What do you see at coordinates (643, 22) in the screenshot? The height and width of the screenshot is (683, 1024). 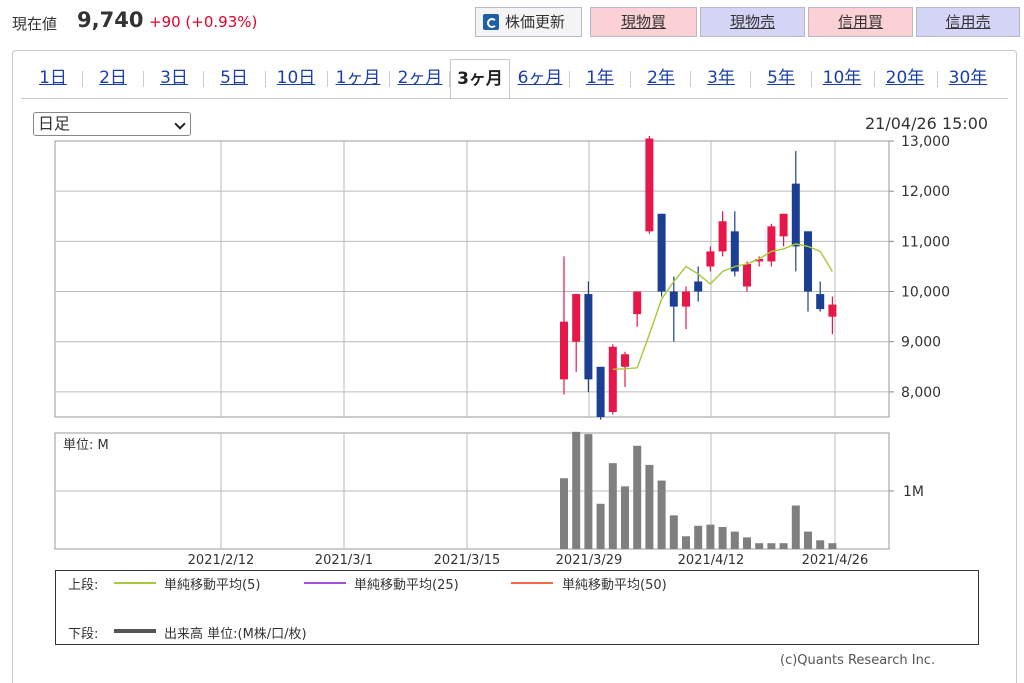 I see `spot-buy-button: 現物買` at bounding box center [643, 22].